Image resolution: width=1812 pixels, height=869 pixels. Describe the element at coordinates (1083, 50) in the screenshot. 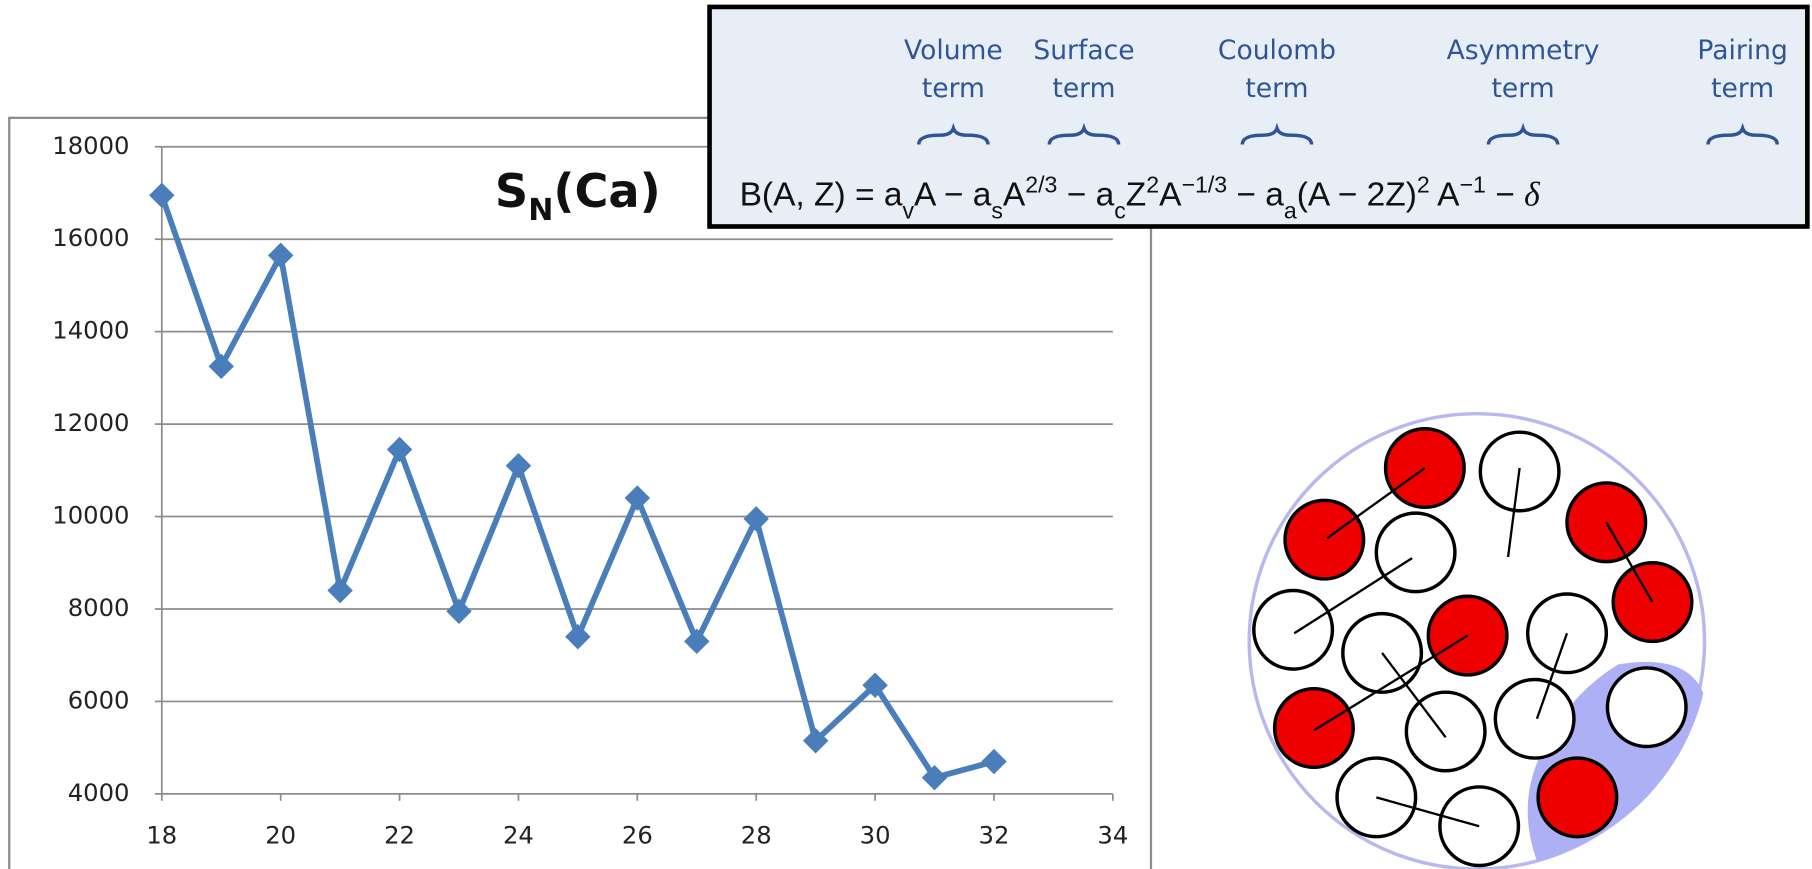

I see `term-label: Surface` at that location.